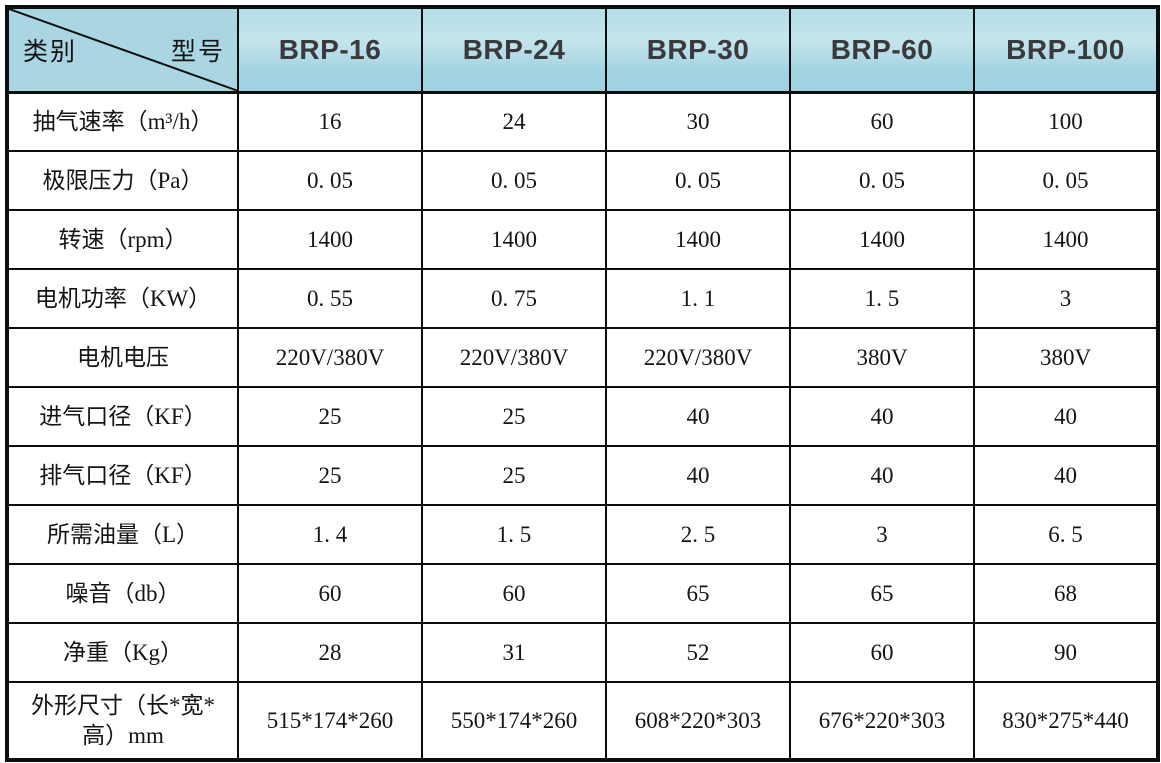 This screenshot has height=763, width=1161. I want to click on table-row-pumping-speed: 抽气速率（m³/h） 16 24 30 60 100, so click(582, 121).